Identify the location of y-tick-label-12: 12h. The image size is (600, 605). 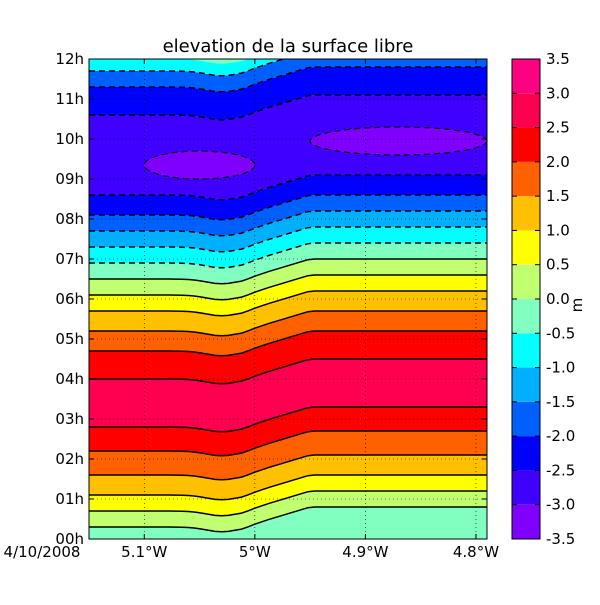
(69, 59).